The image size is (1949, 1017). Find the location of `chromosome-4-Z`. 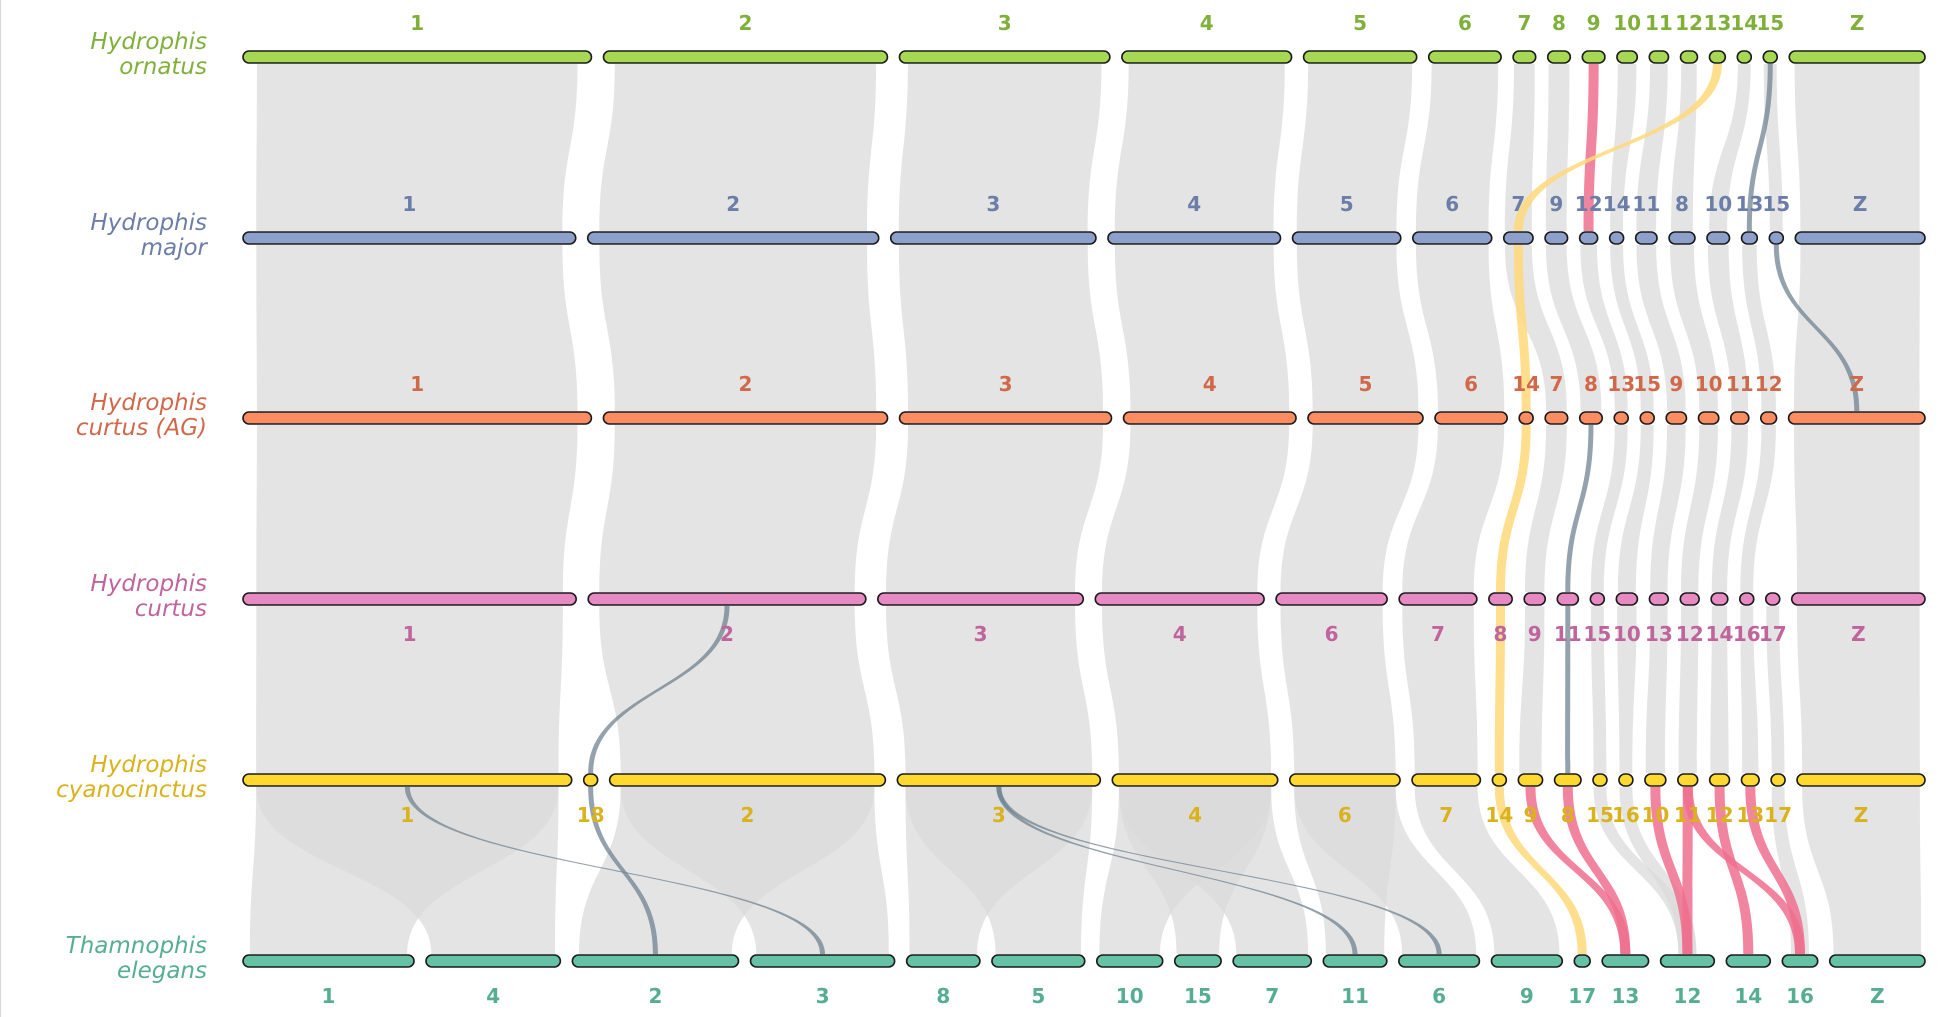

chromosome-4-Z is located at coordinates (1861, 780).